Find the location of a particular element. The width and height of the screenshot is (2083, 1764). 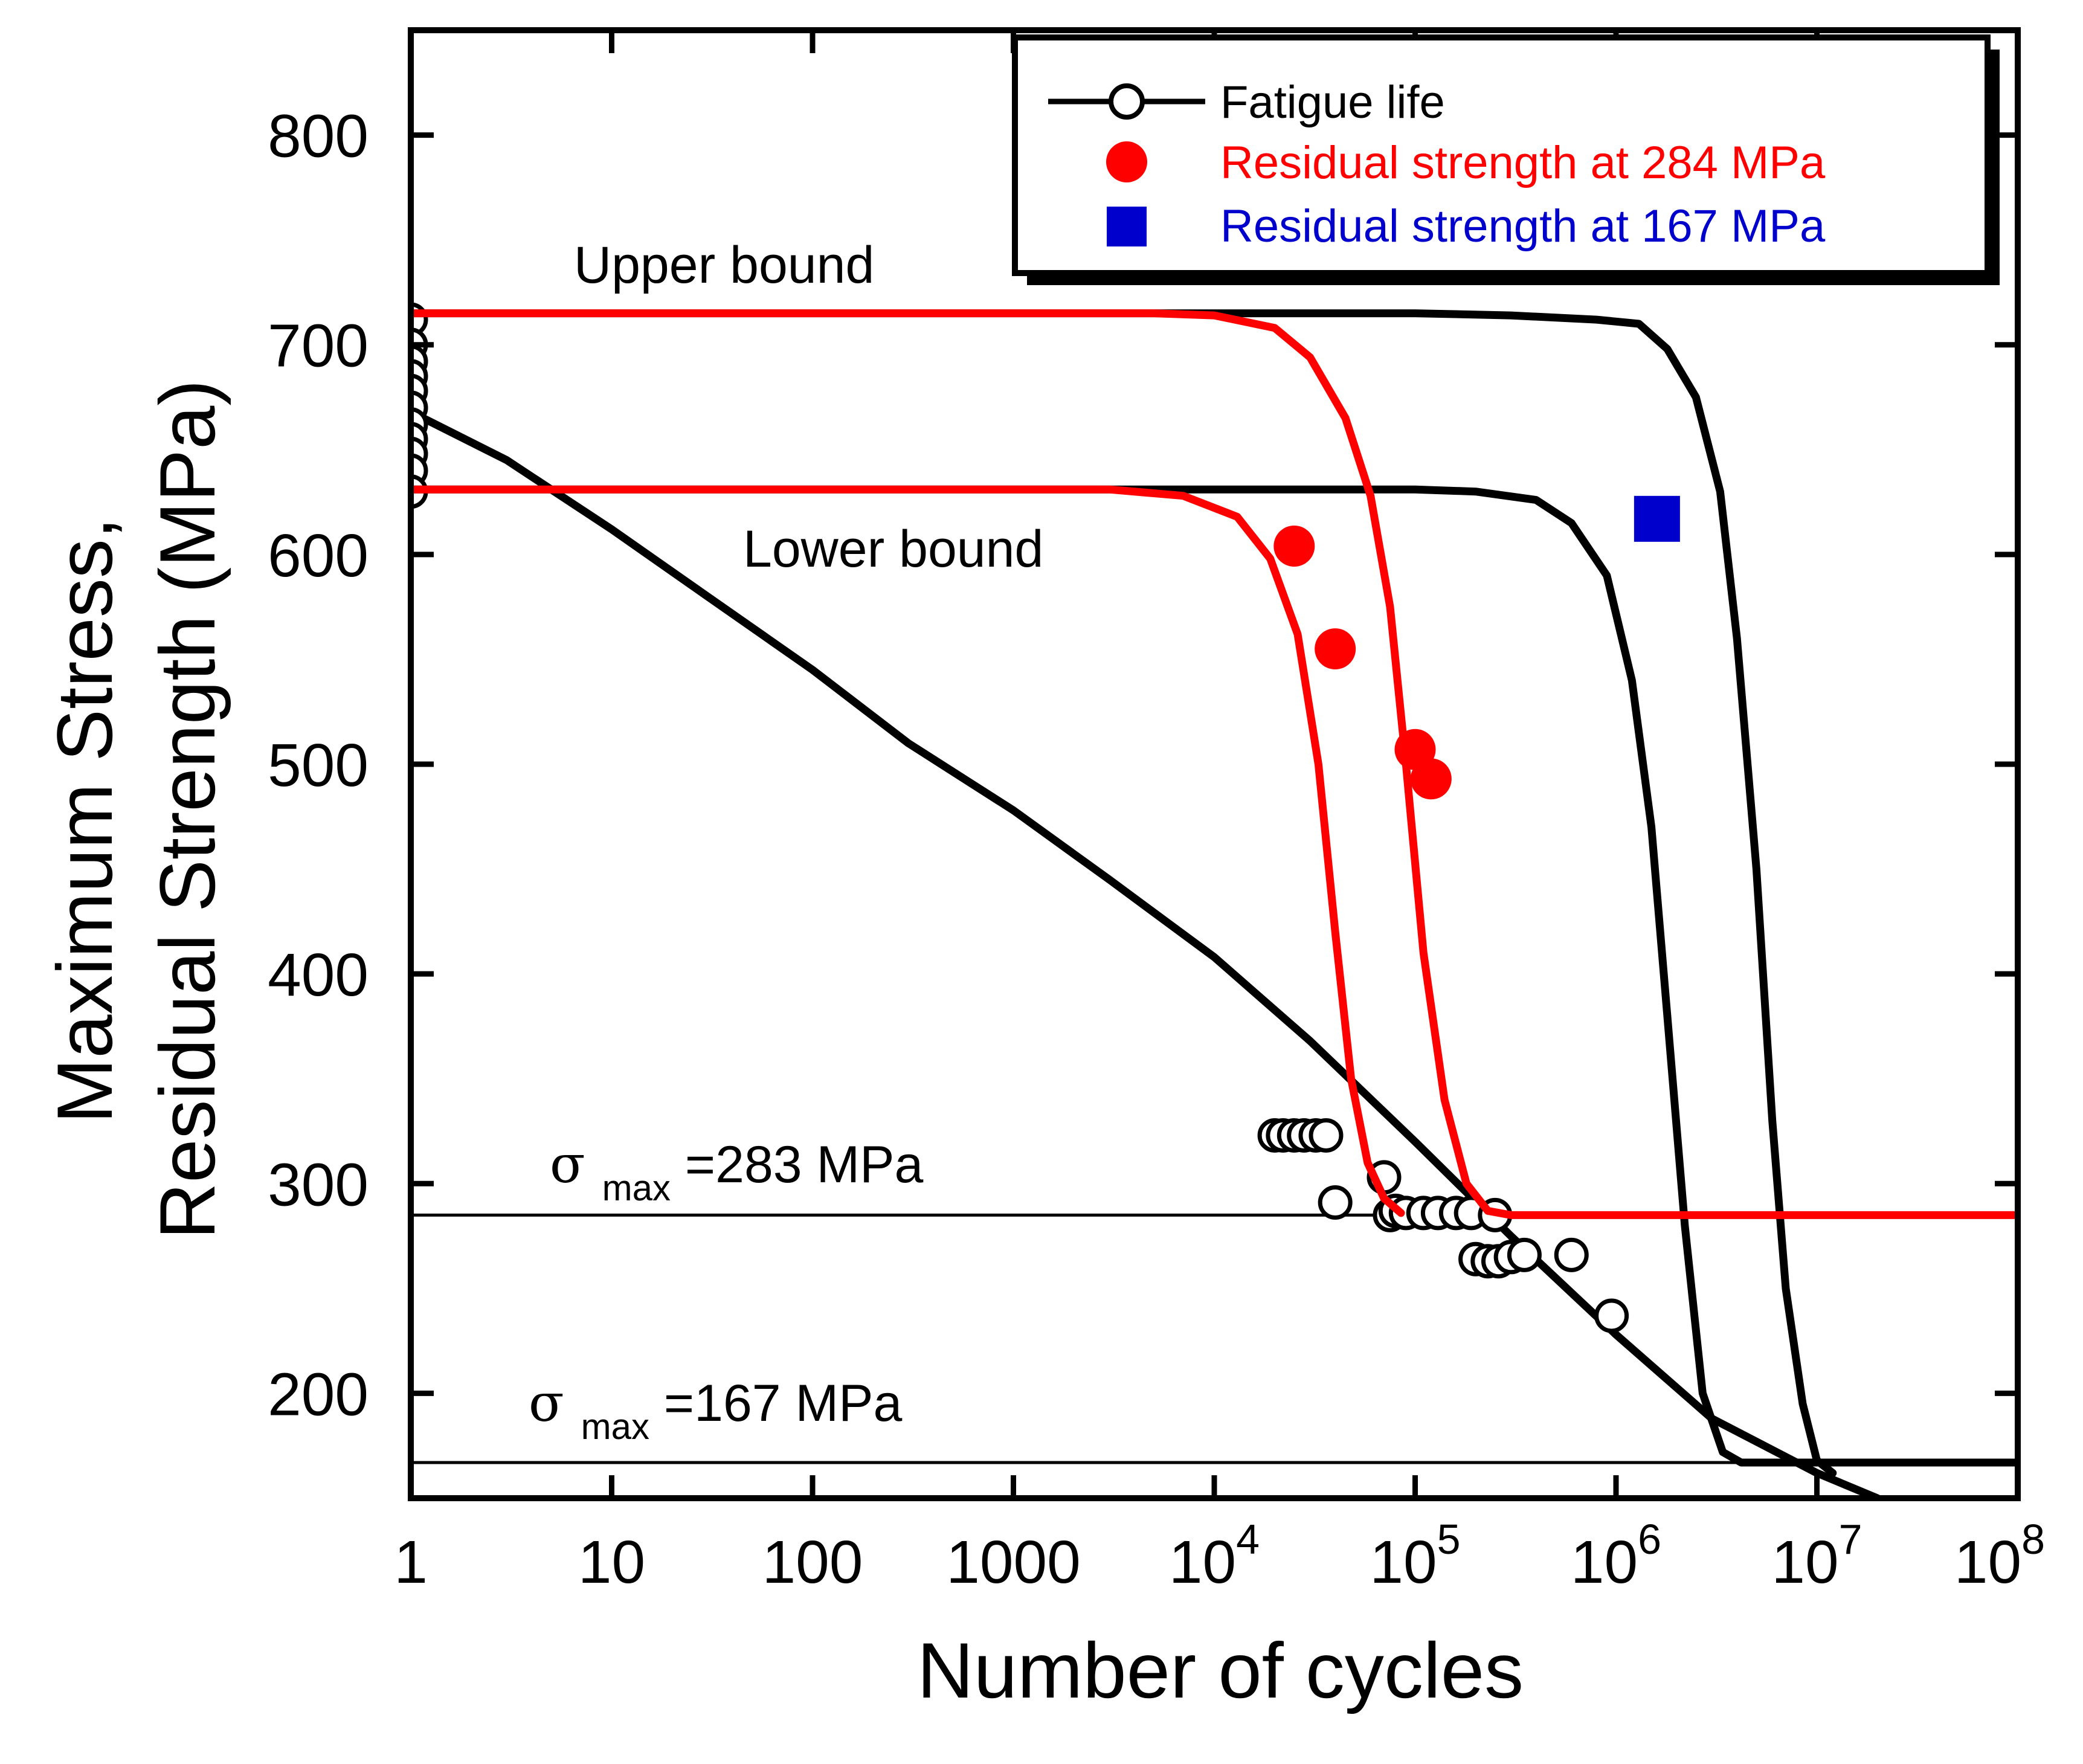

y-tick-label: 400 is located at coordinates (318, 975).